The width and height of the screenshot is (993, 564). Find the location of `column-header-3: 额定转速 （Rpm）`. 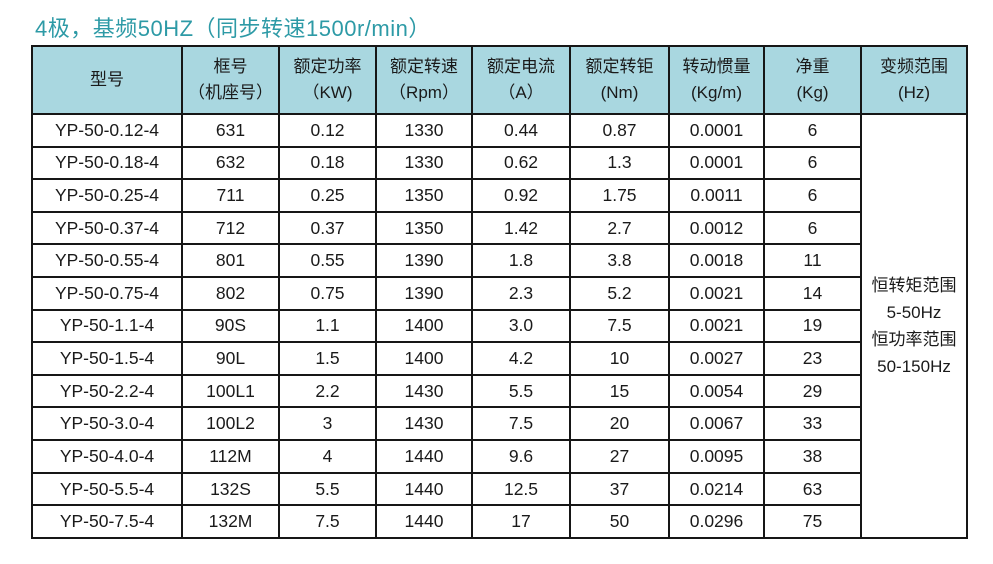

column-header-3: 额定转速 （Rpm） is located at coordinates (424, 80).